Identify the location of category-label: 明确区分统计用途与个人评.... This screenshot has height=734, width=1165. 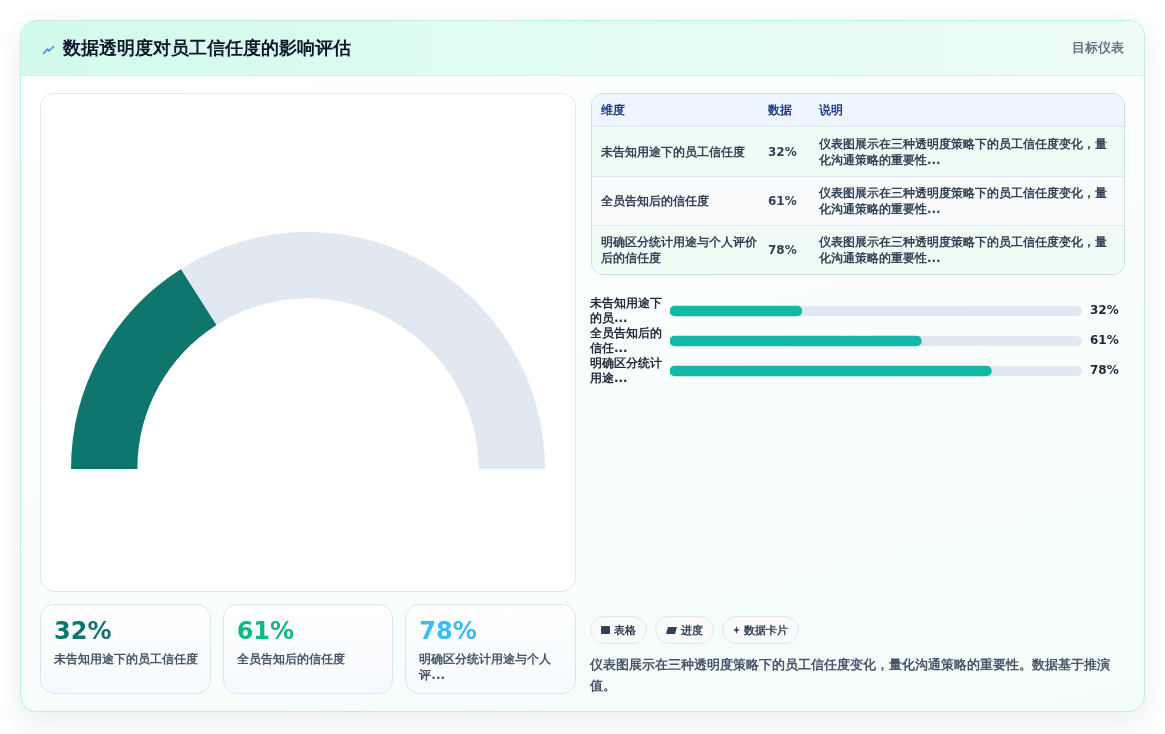
(485, 667).